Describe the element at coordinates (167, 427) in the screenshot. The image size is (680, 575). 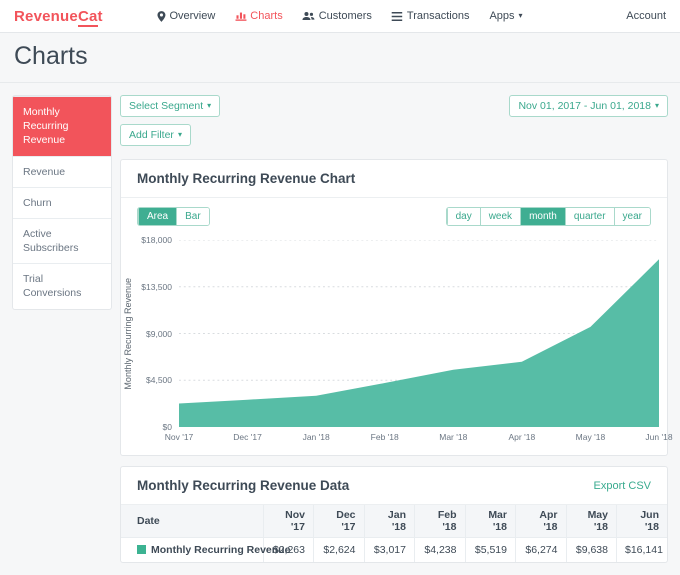
I see `y-tick-label: $0` at that location.